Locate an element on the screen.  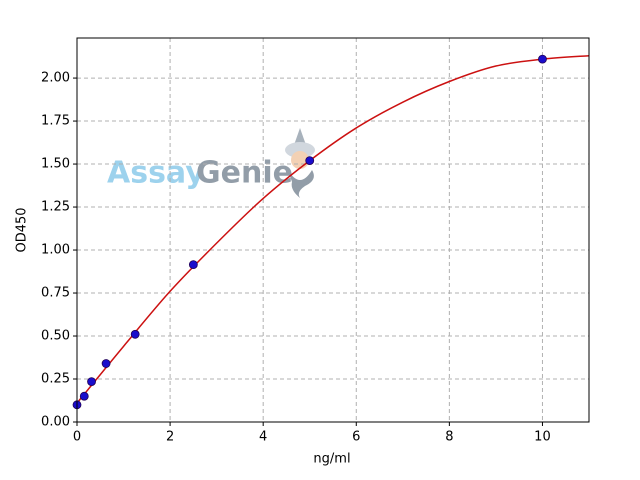
x-axis-label: ng/ml is located at coordinates (331, 459).